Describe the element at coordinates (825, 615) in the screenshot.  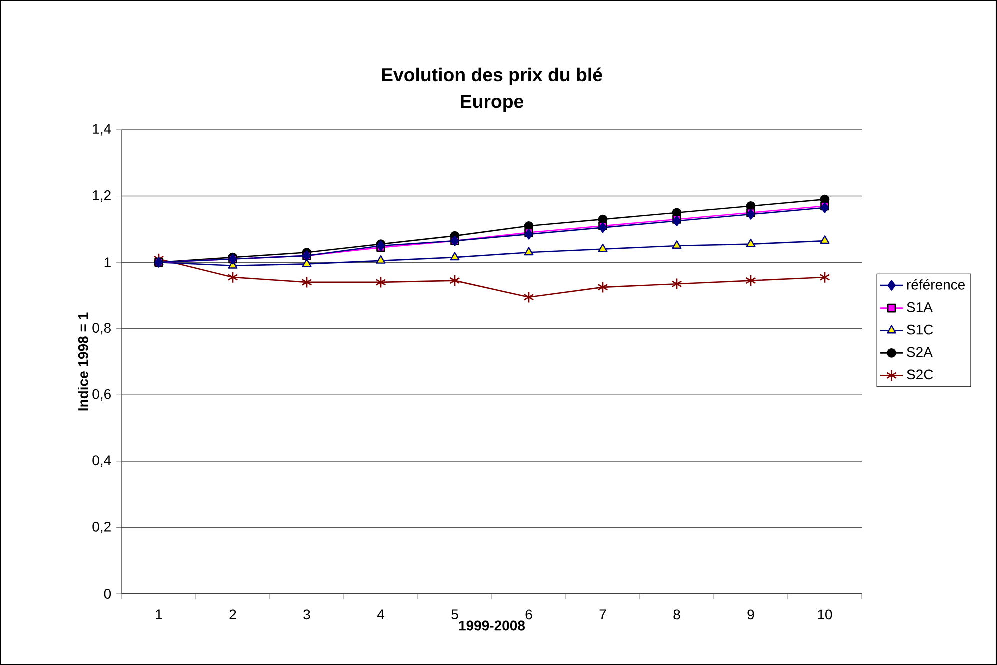
I see `x-tick-label: 10` at that location.